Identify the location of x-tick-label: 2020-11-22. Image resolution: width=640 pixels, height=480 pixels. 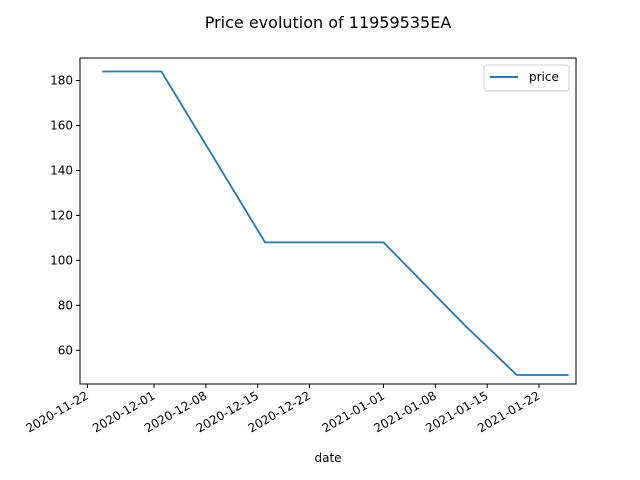
(56, 411).